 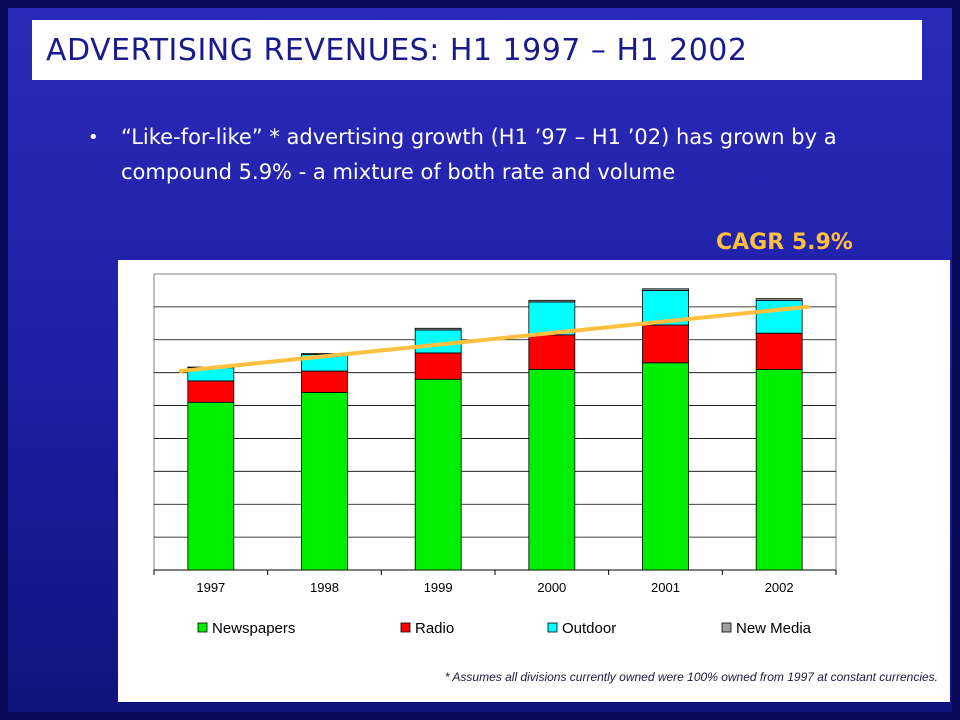 I want to click on bar-new-media-2001, so click(x=665, y=289).